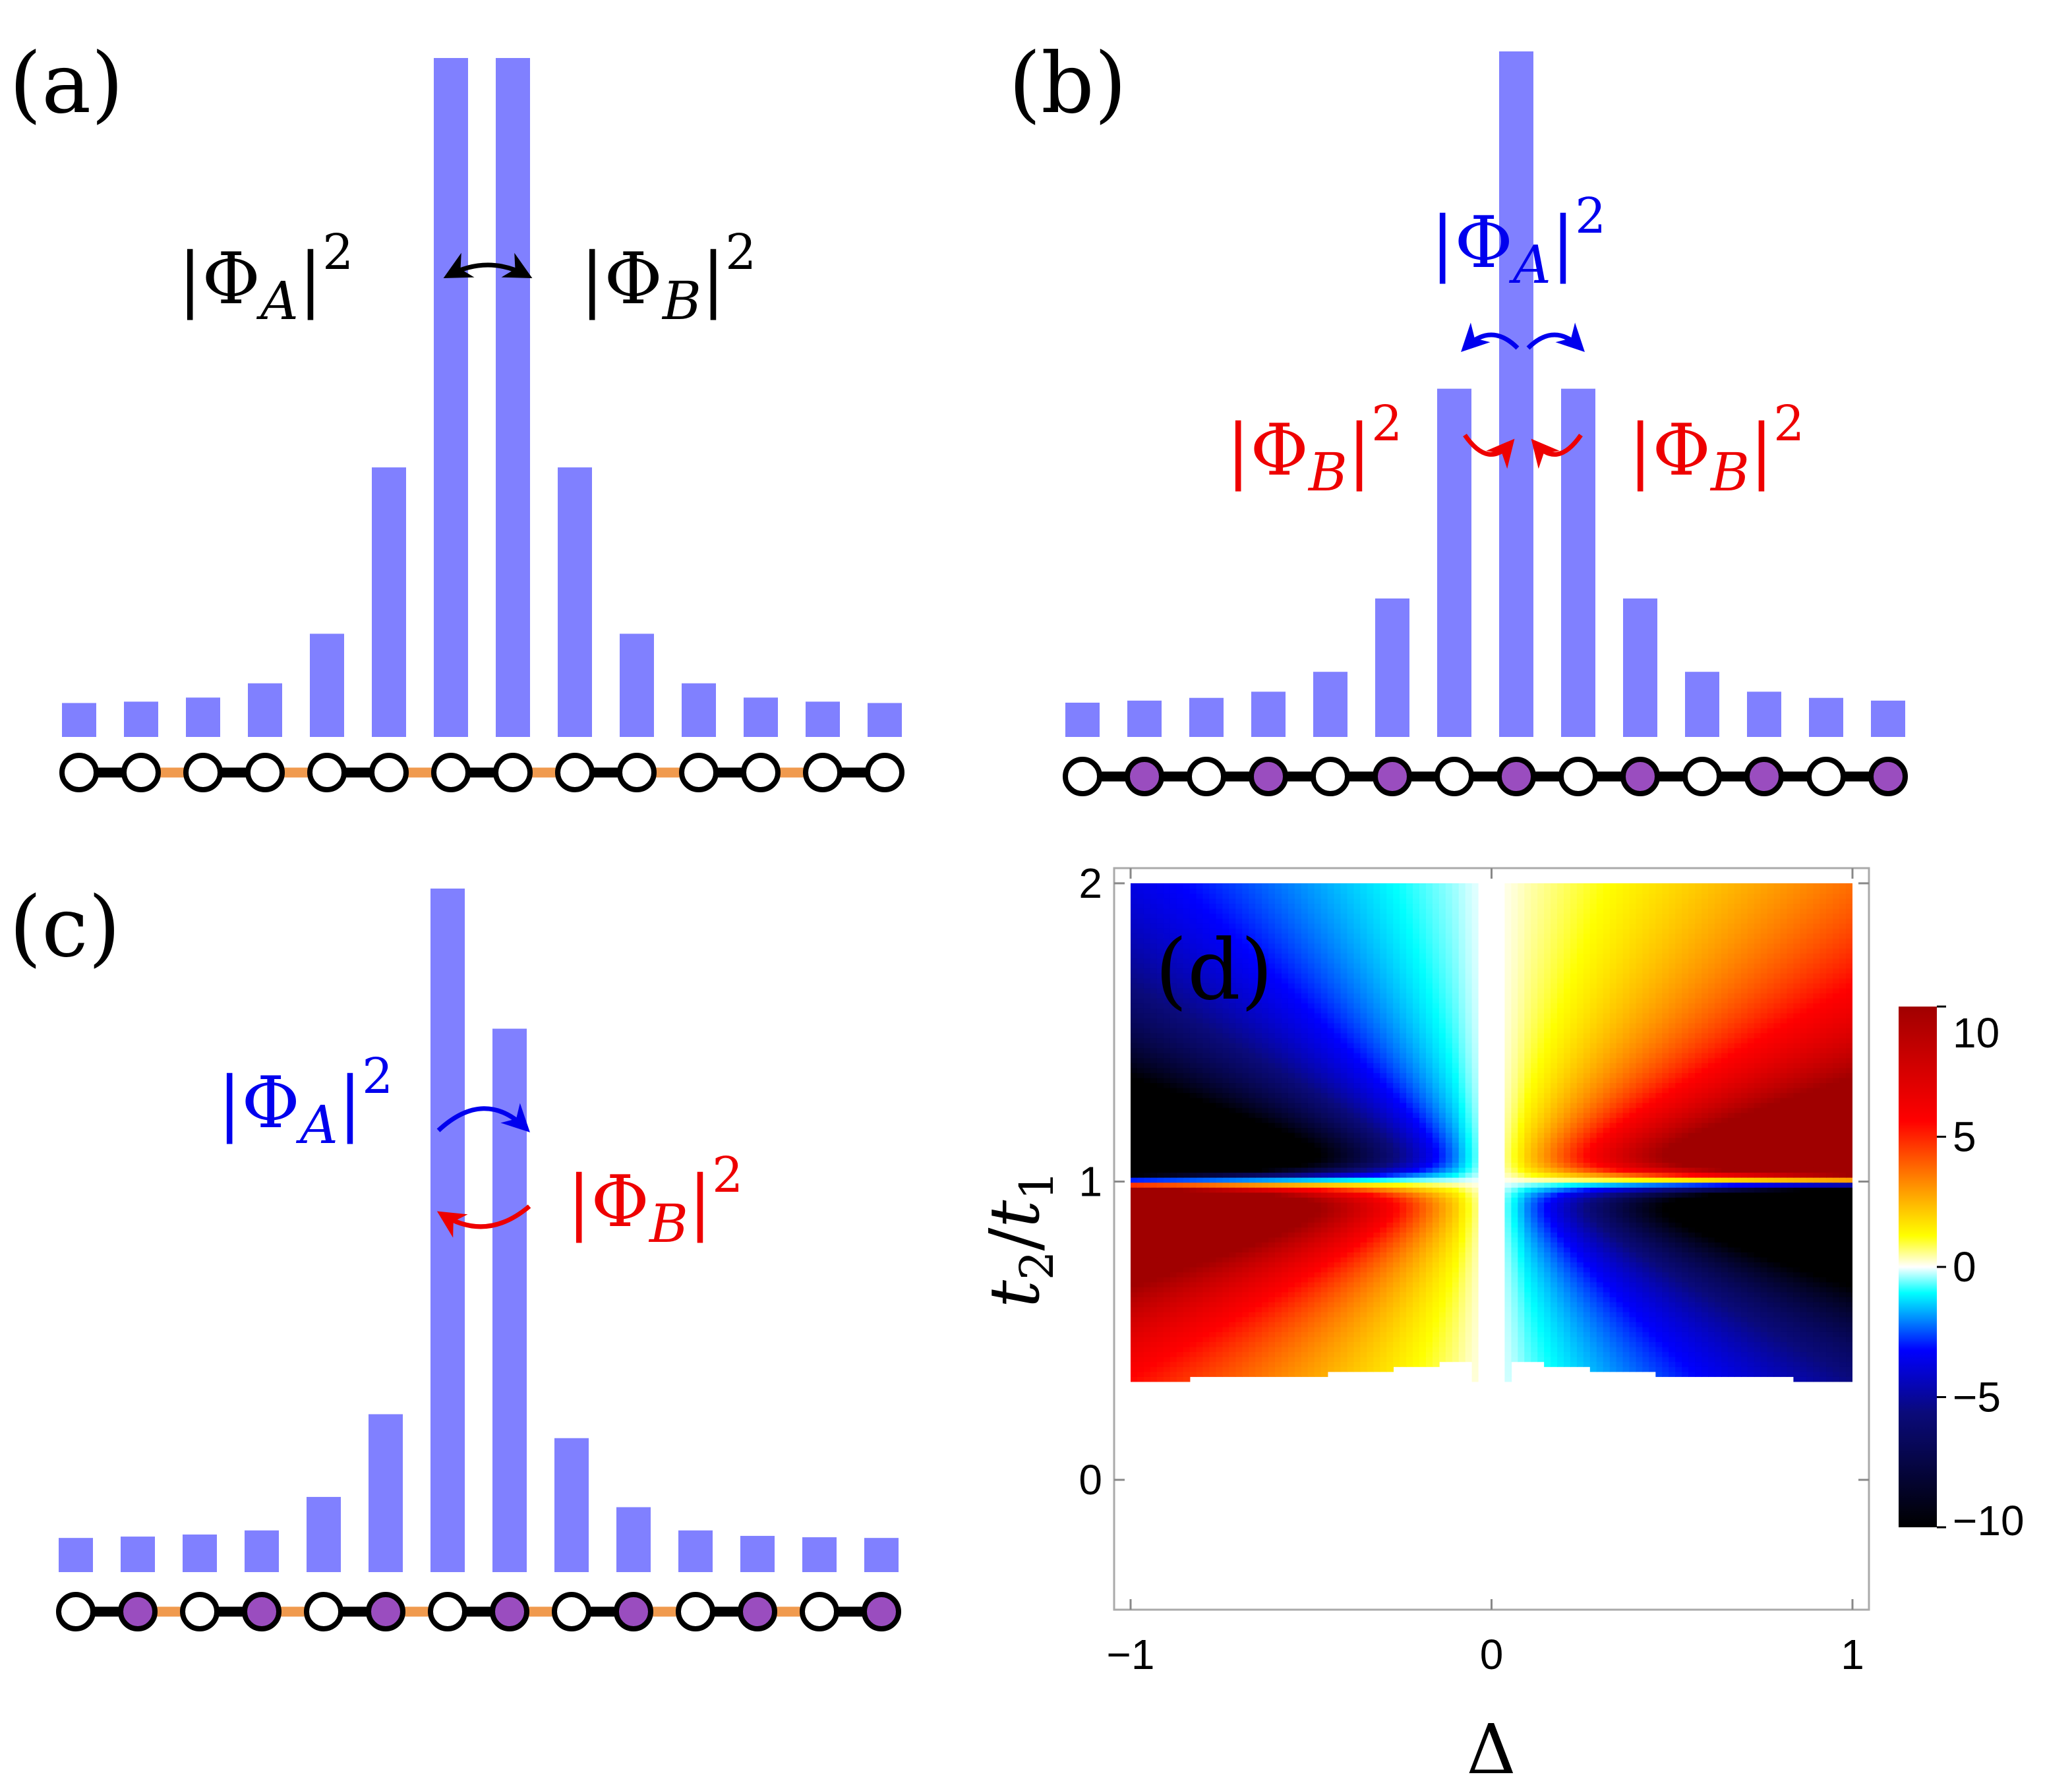  What do you see at coordinates (575, 602) in the screenshot?
I see `bar` at bounding box center [575, 602].